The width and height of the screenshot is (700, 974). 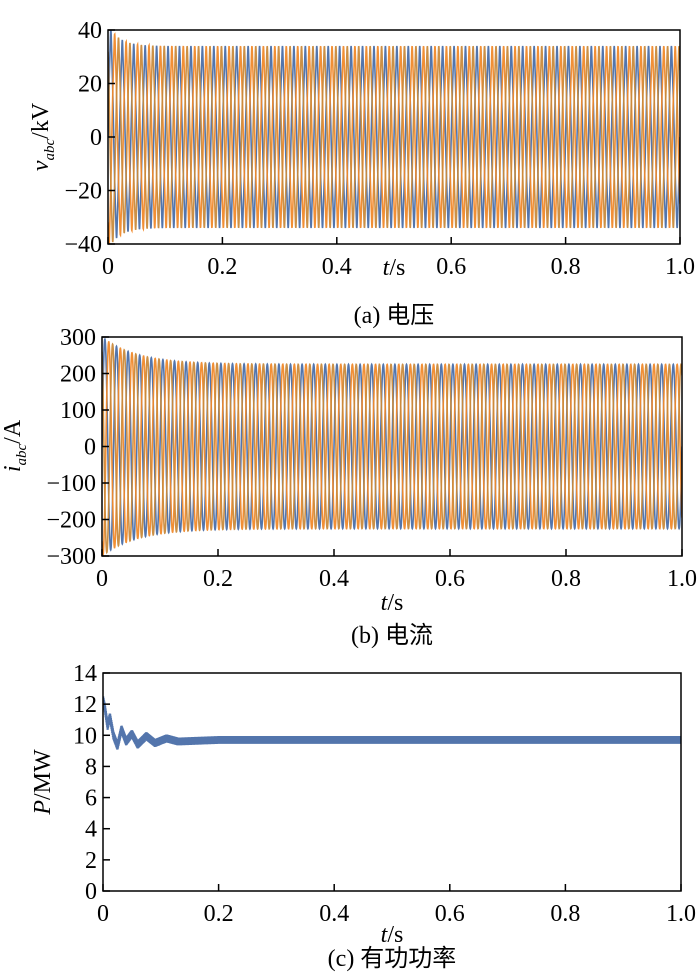 What do you see at coordinates (108, 267) in the screenshot?
I see `voltage-x-tick-label: 0` at bounding box center [108, 267].